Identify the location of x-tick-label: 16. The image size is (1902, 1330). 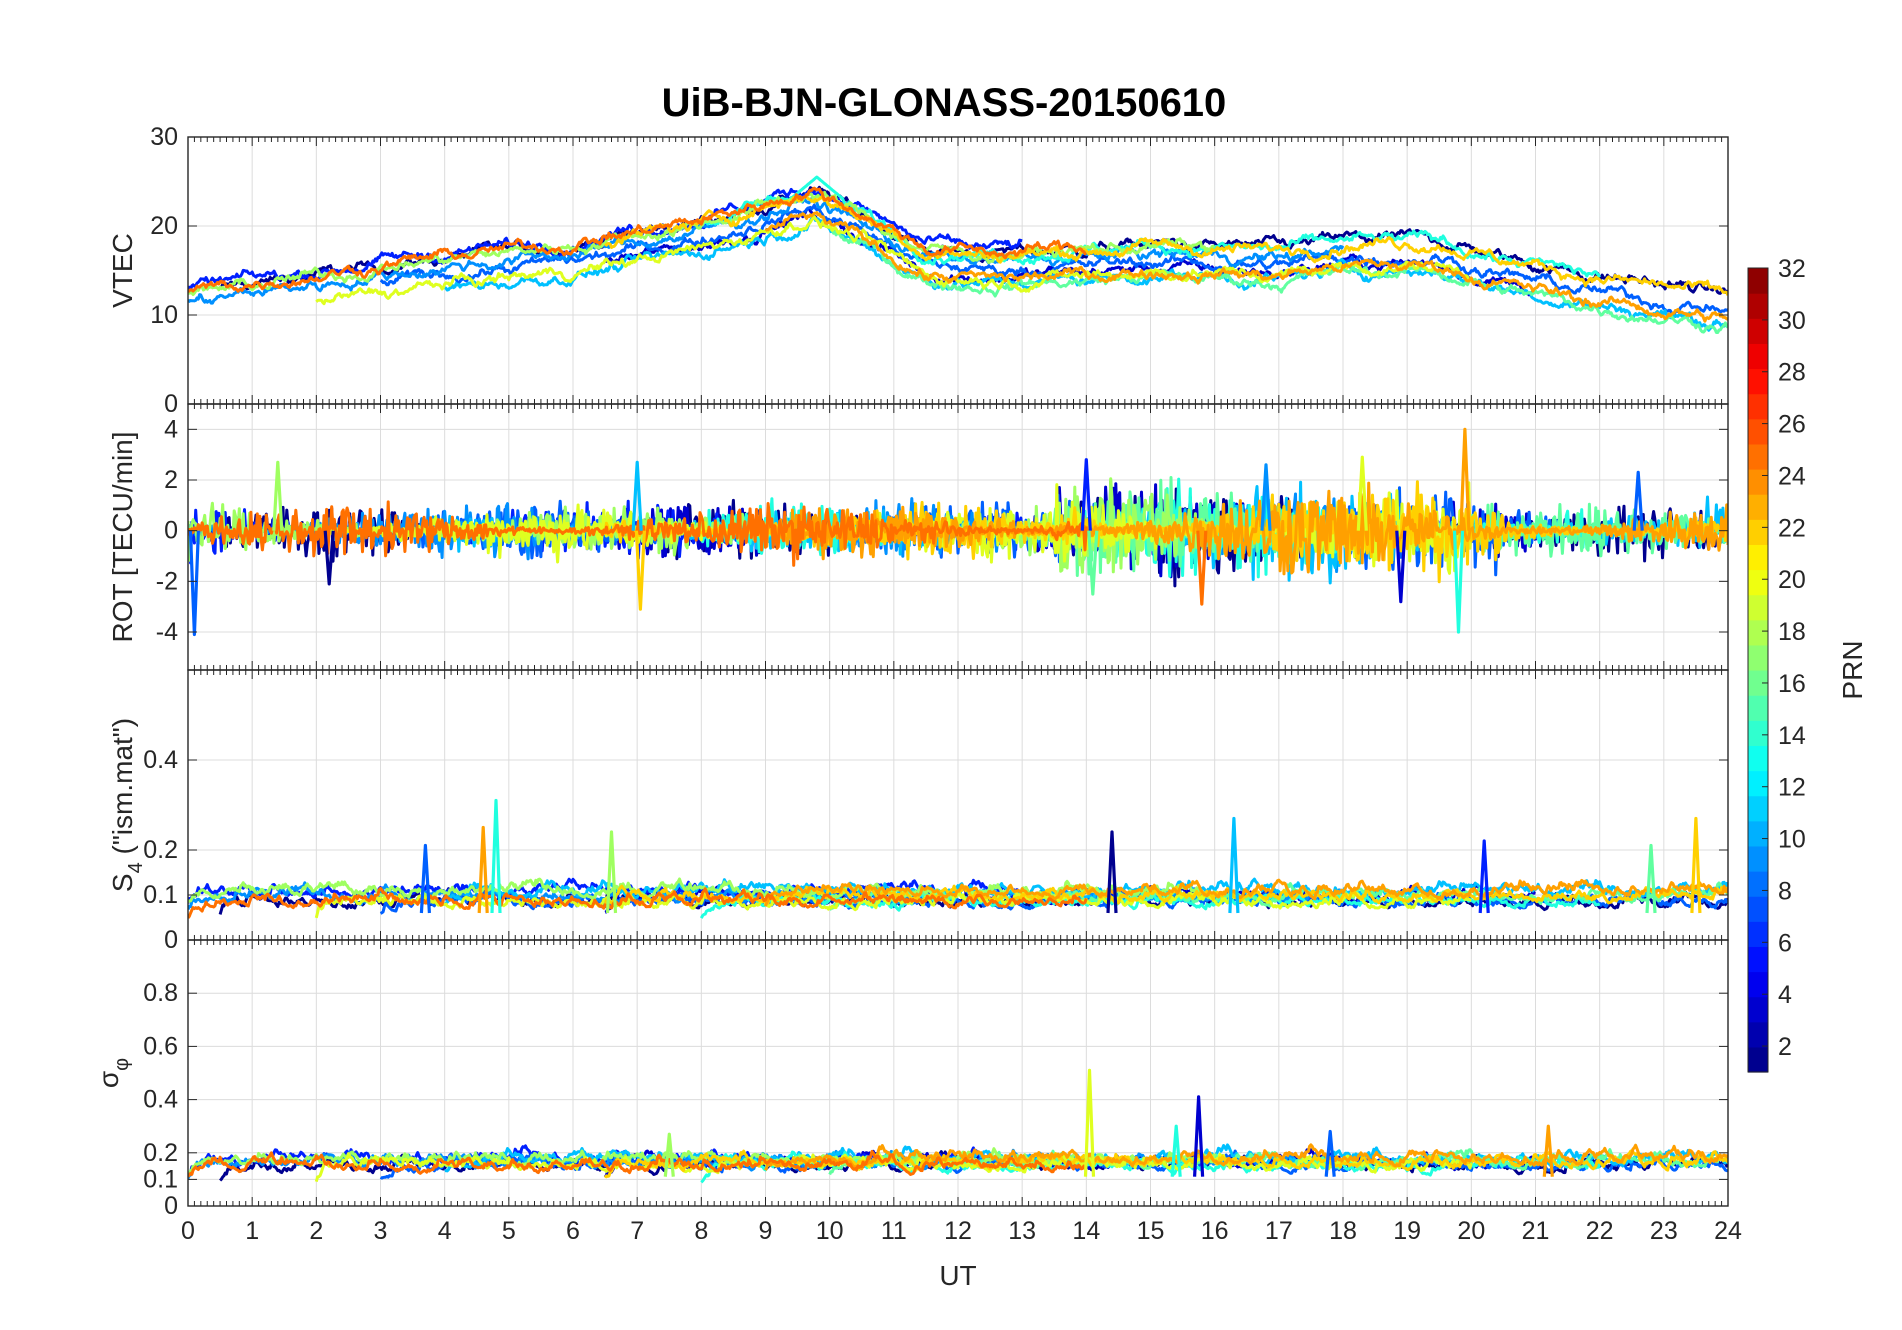
(1215, 1231).